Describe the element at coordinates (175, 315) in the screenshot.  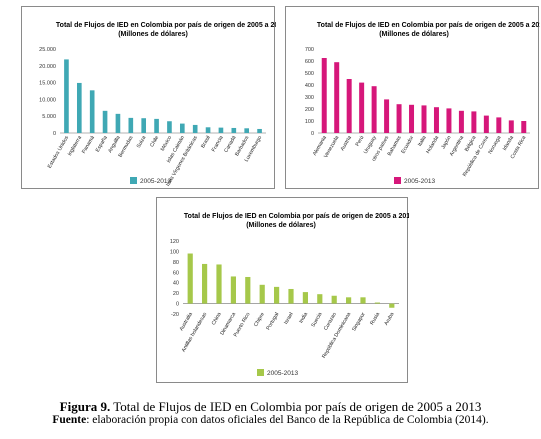
I see `y-tick-label: -20` at that location.